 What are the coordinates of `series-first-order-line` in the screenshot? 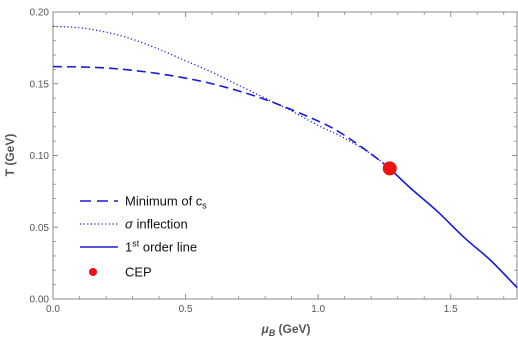 It's located at (453, 228).